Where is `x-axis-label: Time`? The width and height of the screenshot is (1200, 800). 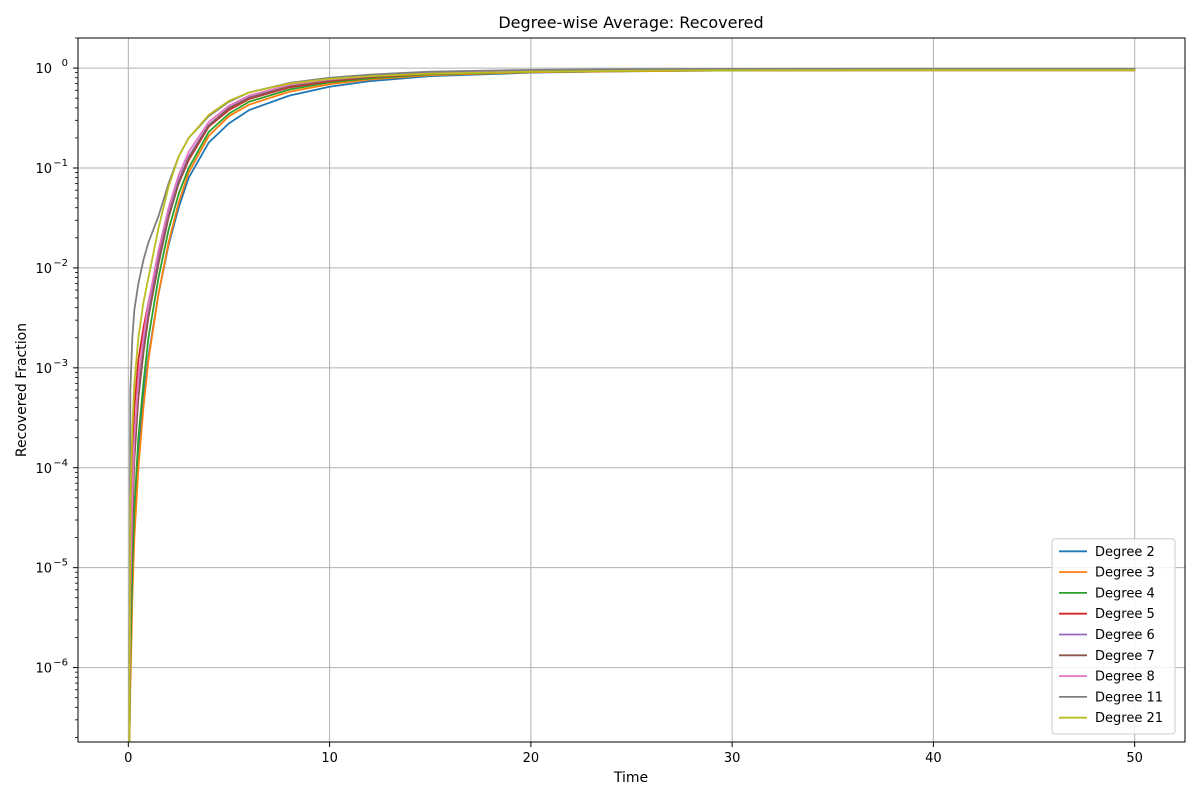
x-axis-label: Time is located at coordinates (630, 778).